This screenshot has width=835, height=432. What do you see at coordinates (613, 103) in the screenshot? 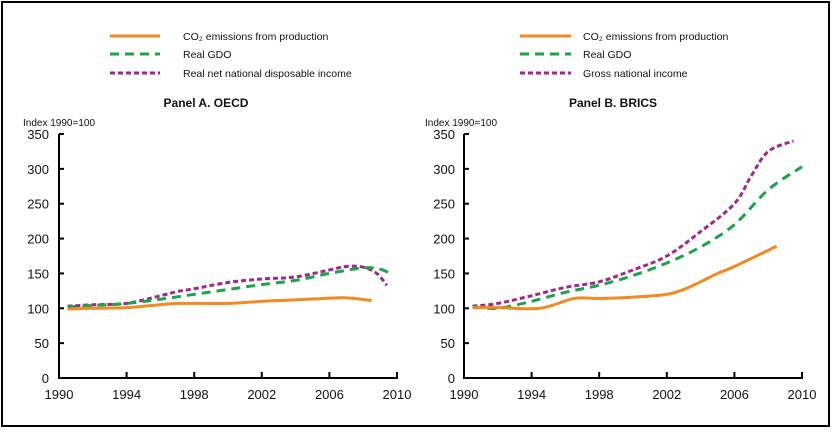
I see `panel-title: Panel B. BRICS` at bounding box center [613, 103].